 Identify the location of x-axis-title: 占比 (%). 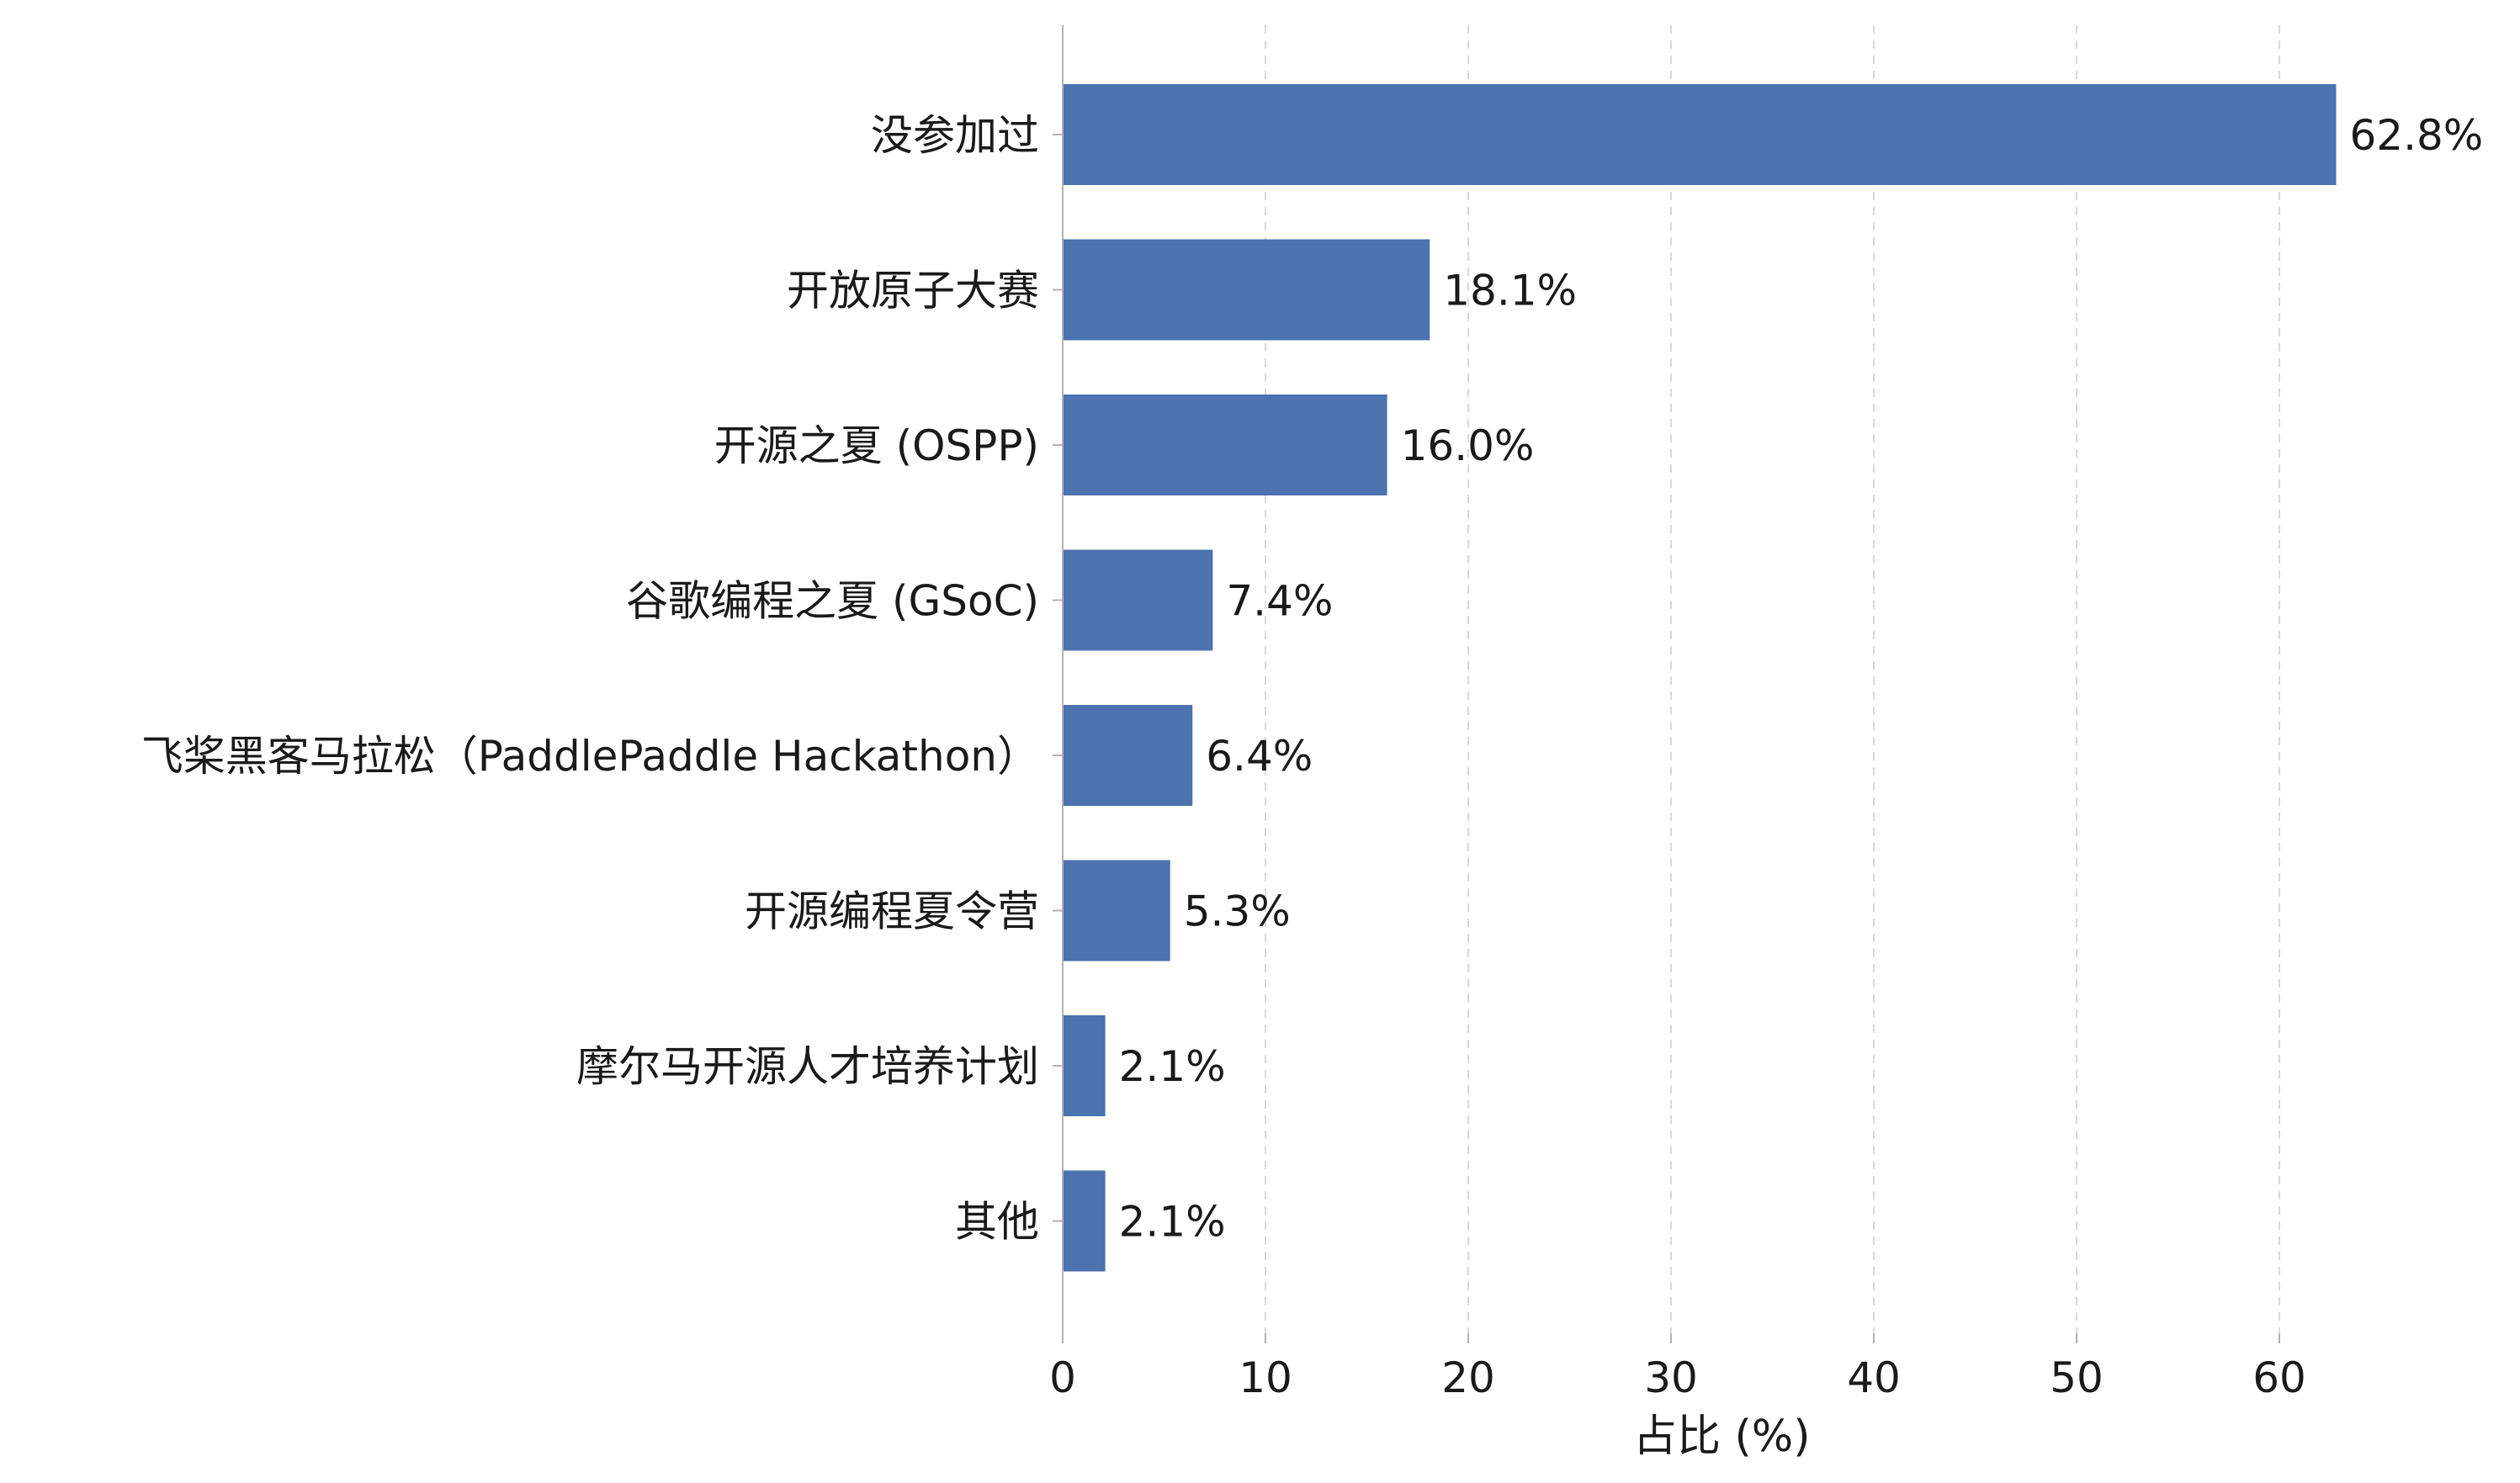
(1722, 1437).